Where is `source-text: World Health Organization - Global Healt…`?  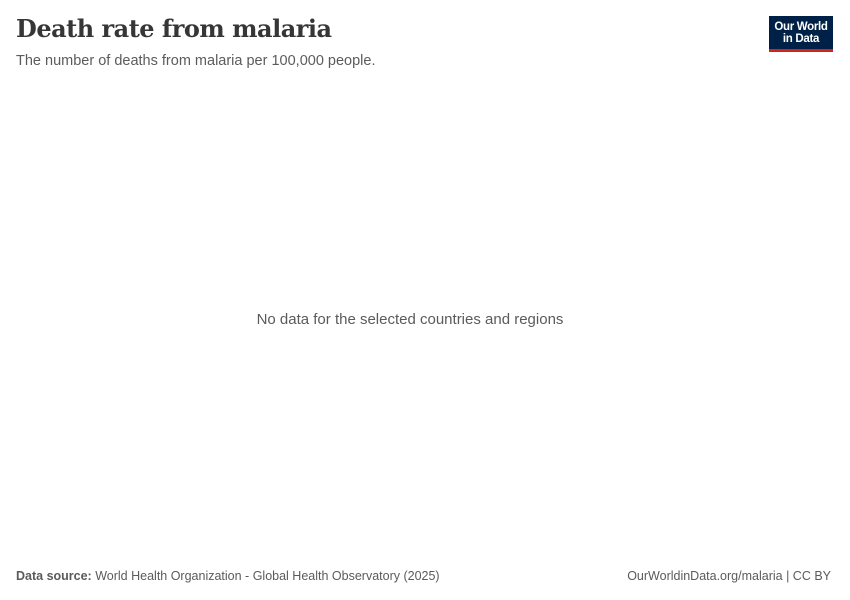
source-text: World Health Organization - Global Healt… is located at coordinates (267, 576).